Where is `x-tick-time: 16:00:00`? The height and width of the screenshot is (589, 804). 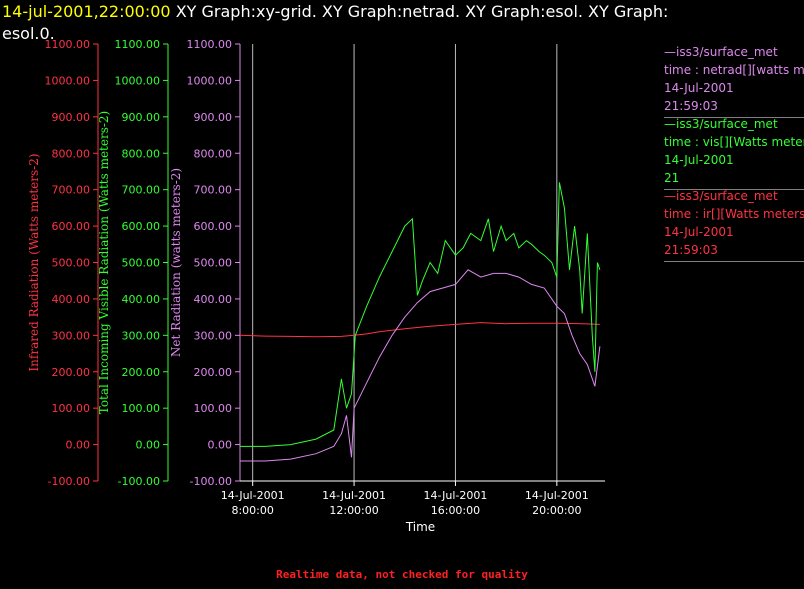
x-tick-time: 16:00:00 is located at coordinates (455, 510).